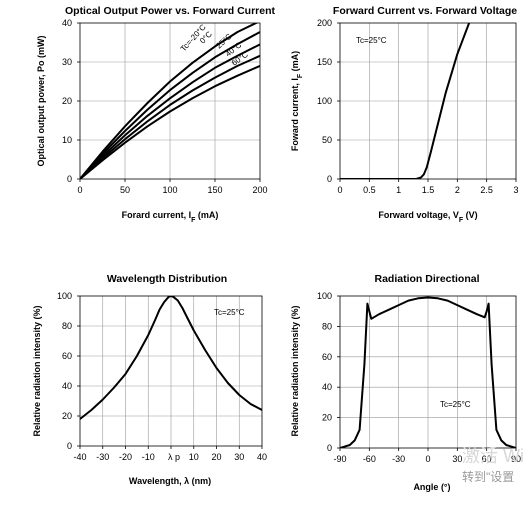 The image size is (531, 508). What do you see at coordinates (262, 457) in the screenshot?
I see `x-tick-label: 40` at bounding box center [262, 457].